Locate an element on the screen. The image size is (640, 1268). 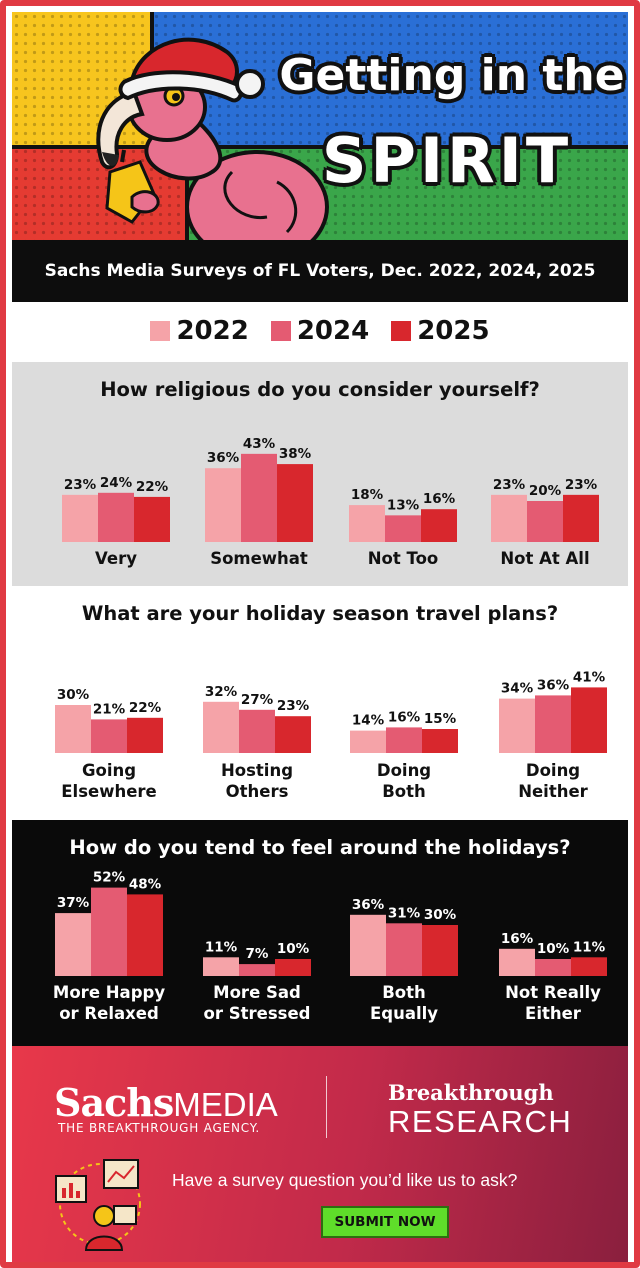
value-label-0-1-2025: 38% is located at coordinates (295, 454).